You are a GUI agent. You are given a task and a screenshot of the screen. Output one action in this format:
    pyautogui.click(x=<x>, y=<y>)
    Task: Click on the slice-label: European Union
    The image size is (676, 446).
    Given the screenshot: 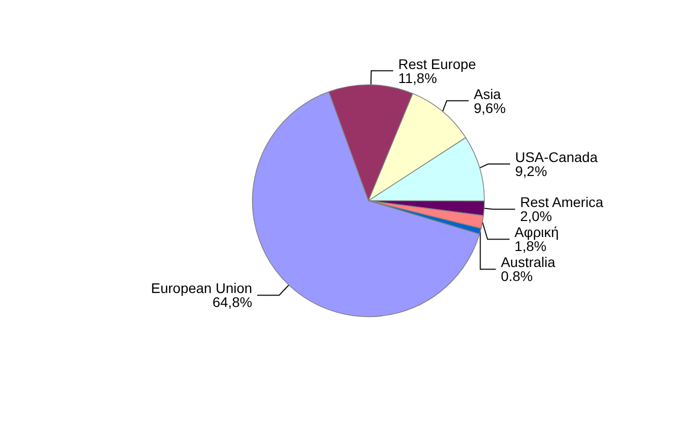 What is the action you would take?
    pyautogui.click(x=201, y=288)
    